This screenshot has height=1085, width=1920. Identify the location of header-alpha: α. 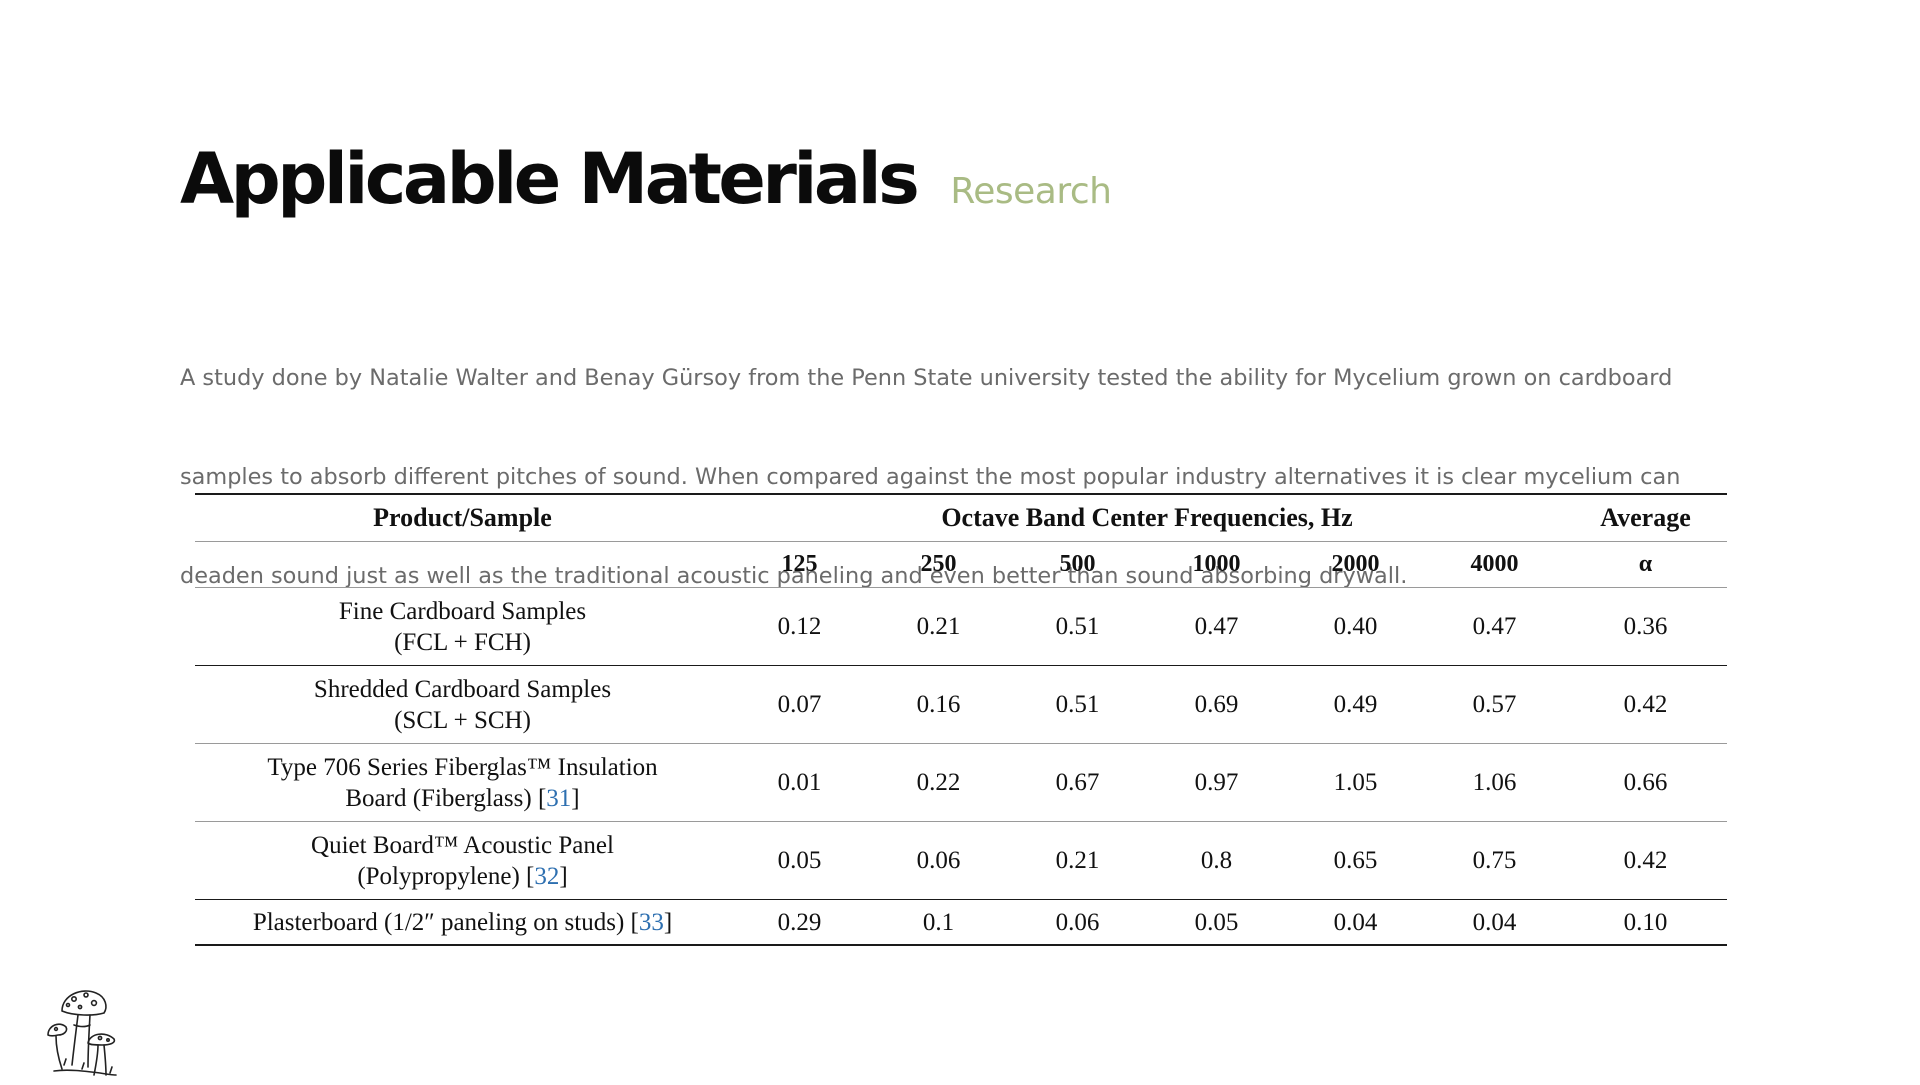
(1645, 564).